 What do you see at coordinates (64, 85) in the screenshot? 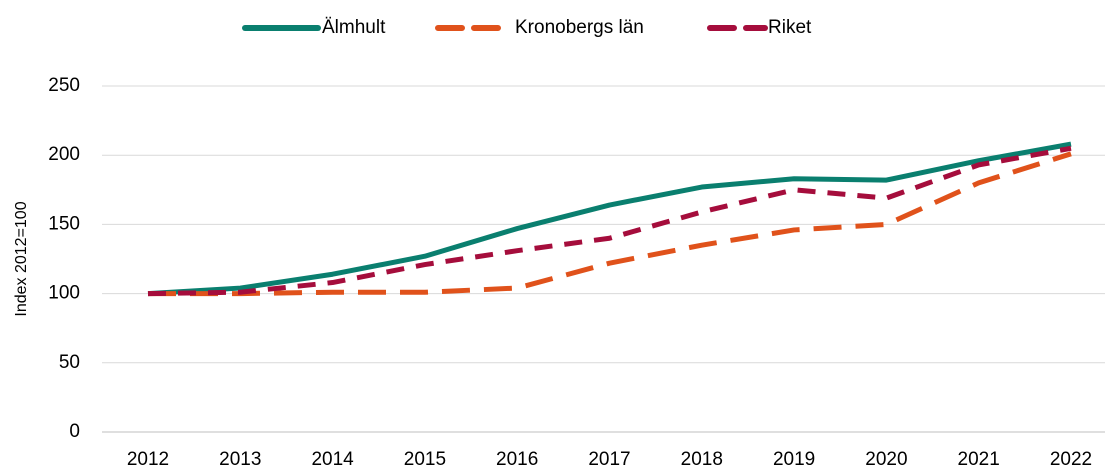
I see `y-tick-label: 250` at bounding box center [64, 85].